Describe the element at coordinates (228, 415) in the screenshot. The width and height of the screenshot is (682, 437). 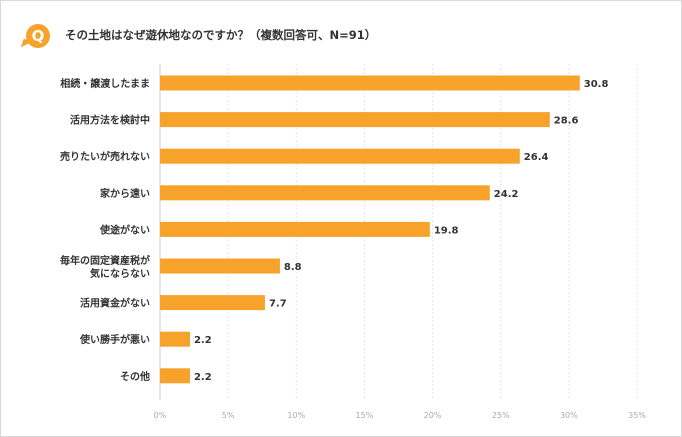
I see `x-tick-label: 5%` at that location.